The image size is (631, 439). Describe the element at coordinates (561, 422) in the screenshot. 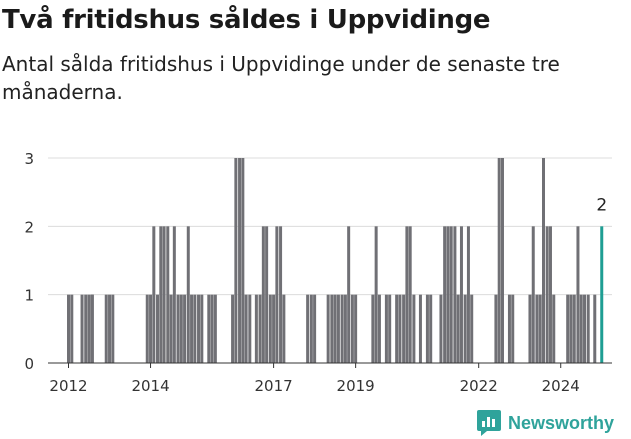

I see `brand-name: Newsworthy` at that location.